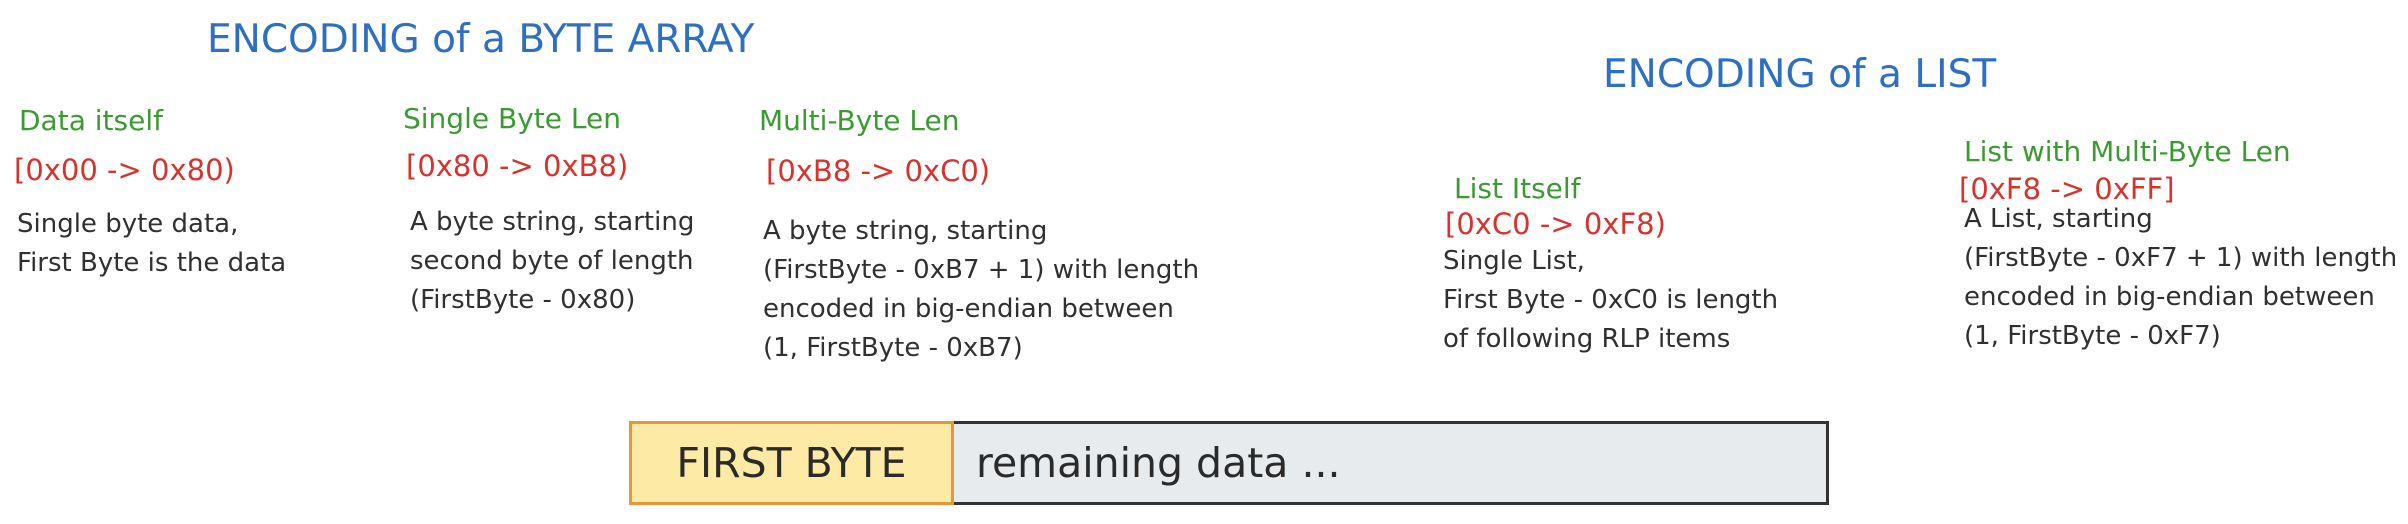 The height and width of the screenshot is (524, 2408). Describe the element at coordinates (2181, 258) in the screenshot. I see `description-line: (FirstByte - 0xF7 + 1) with length` at that location.